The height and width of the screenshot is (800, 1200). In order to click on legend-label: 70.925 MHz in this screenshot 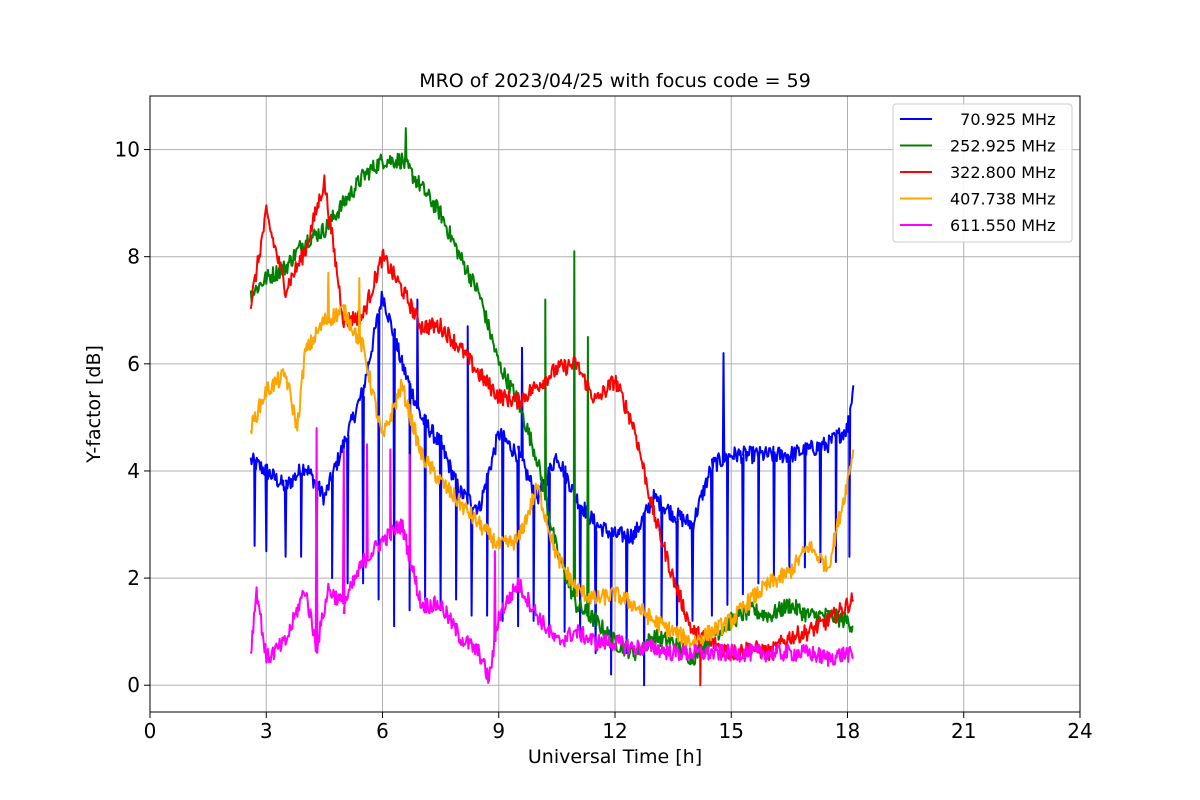, I will do `click(1002, 119)`.